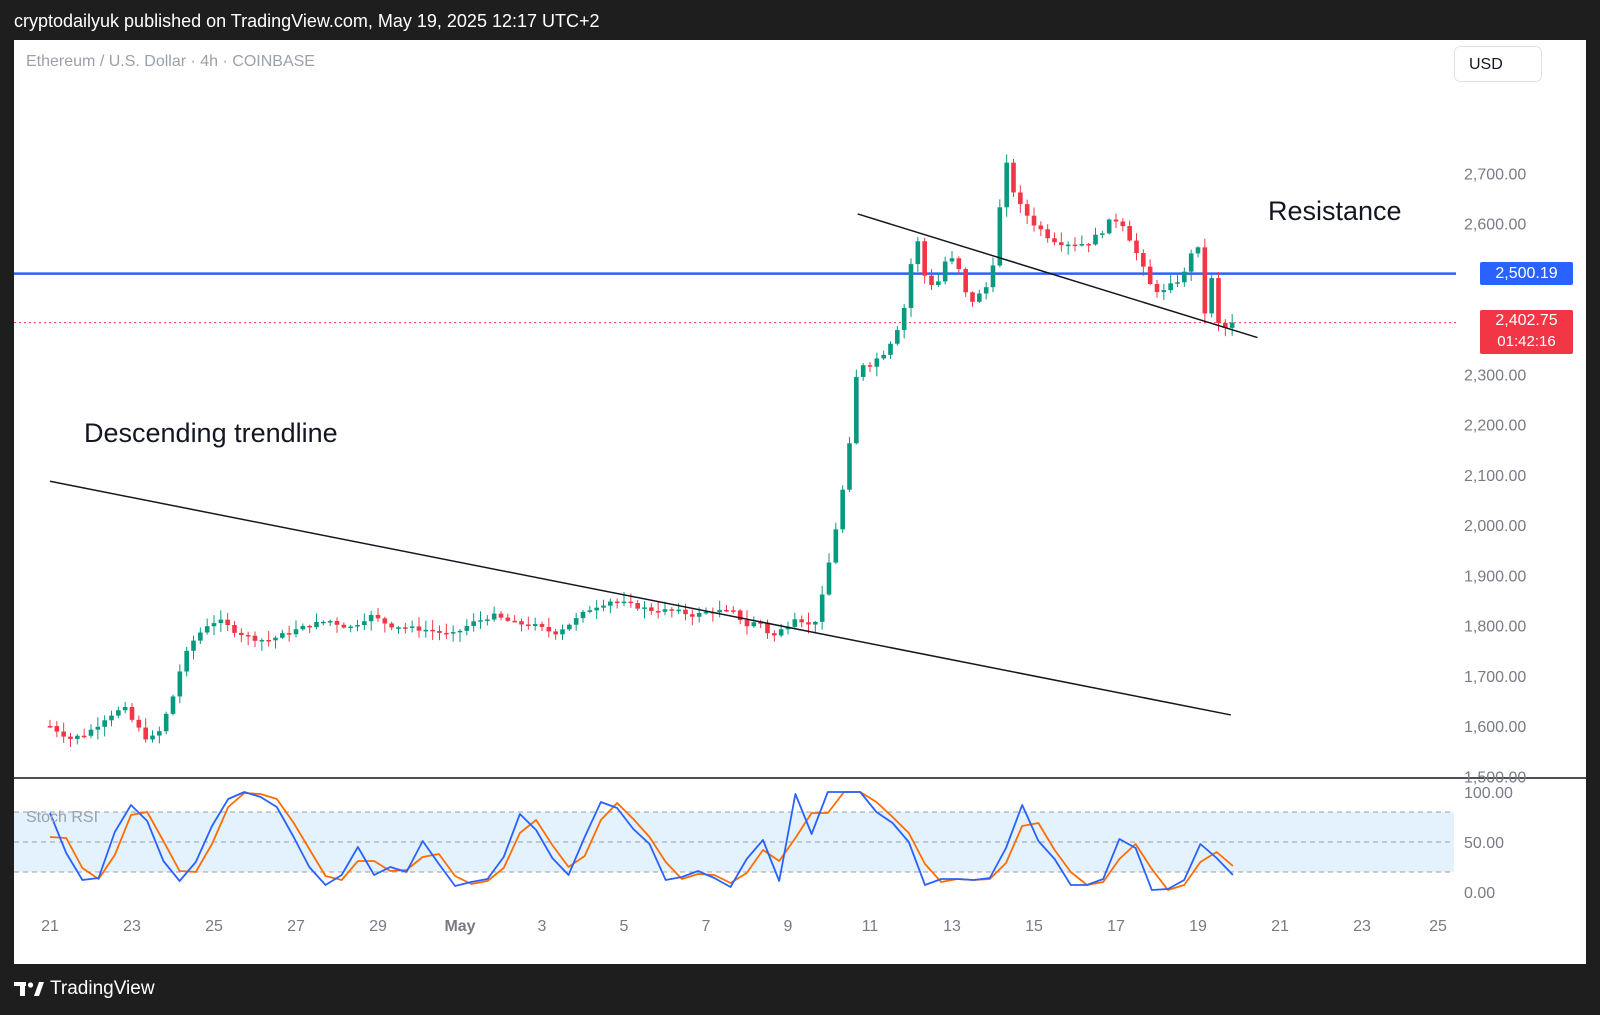 This screenshot has height=1015, width=1600. What do you see at coordinates (378, 926) in the screenshot?
I see `time-axis-label: 29` at bounding box center [378, 926].